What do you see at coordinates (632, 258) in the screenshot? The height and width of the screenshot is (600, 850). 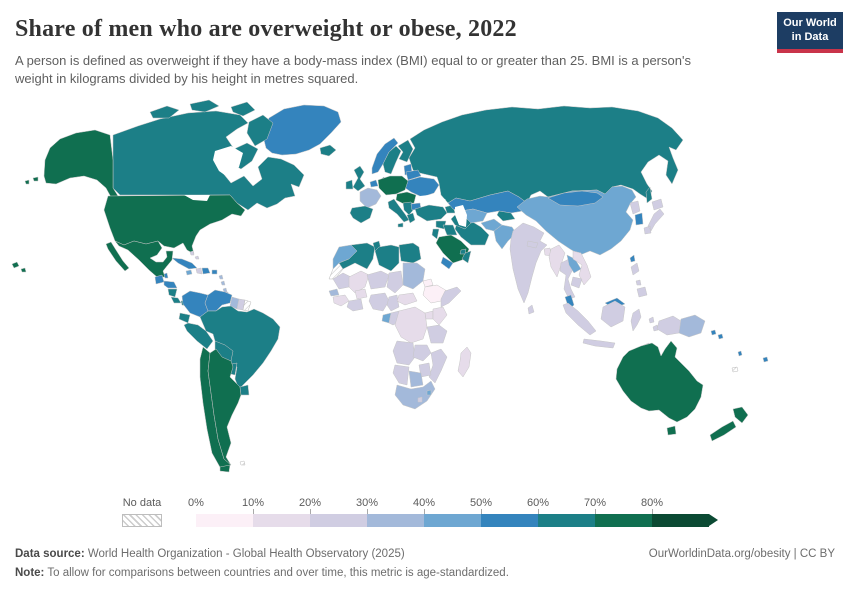 I see `country-taiwan` at bounding box center [632, 258].